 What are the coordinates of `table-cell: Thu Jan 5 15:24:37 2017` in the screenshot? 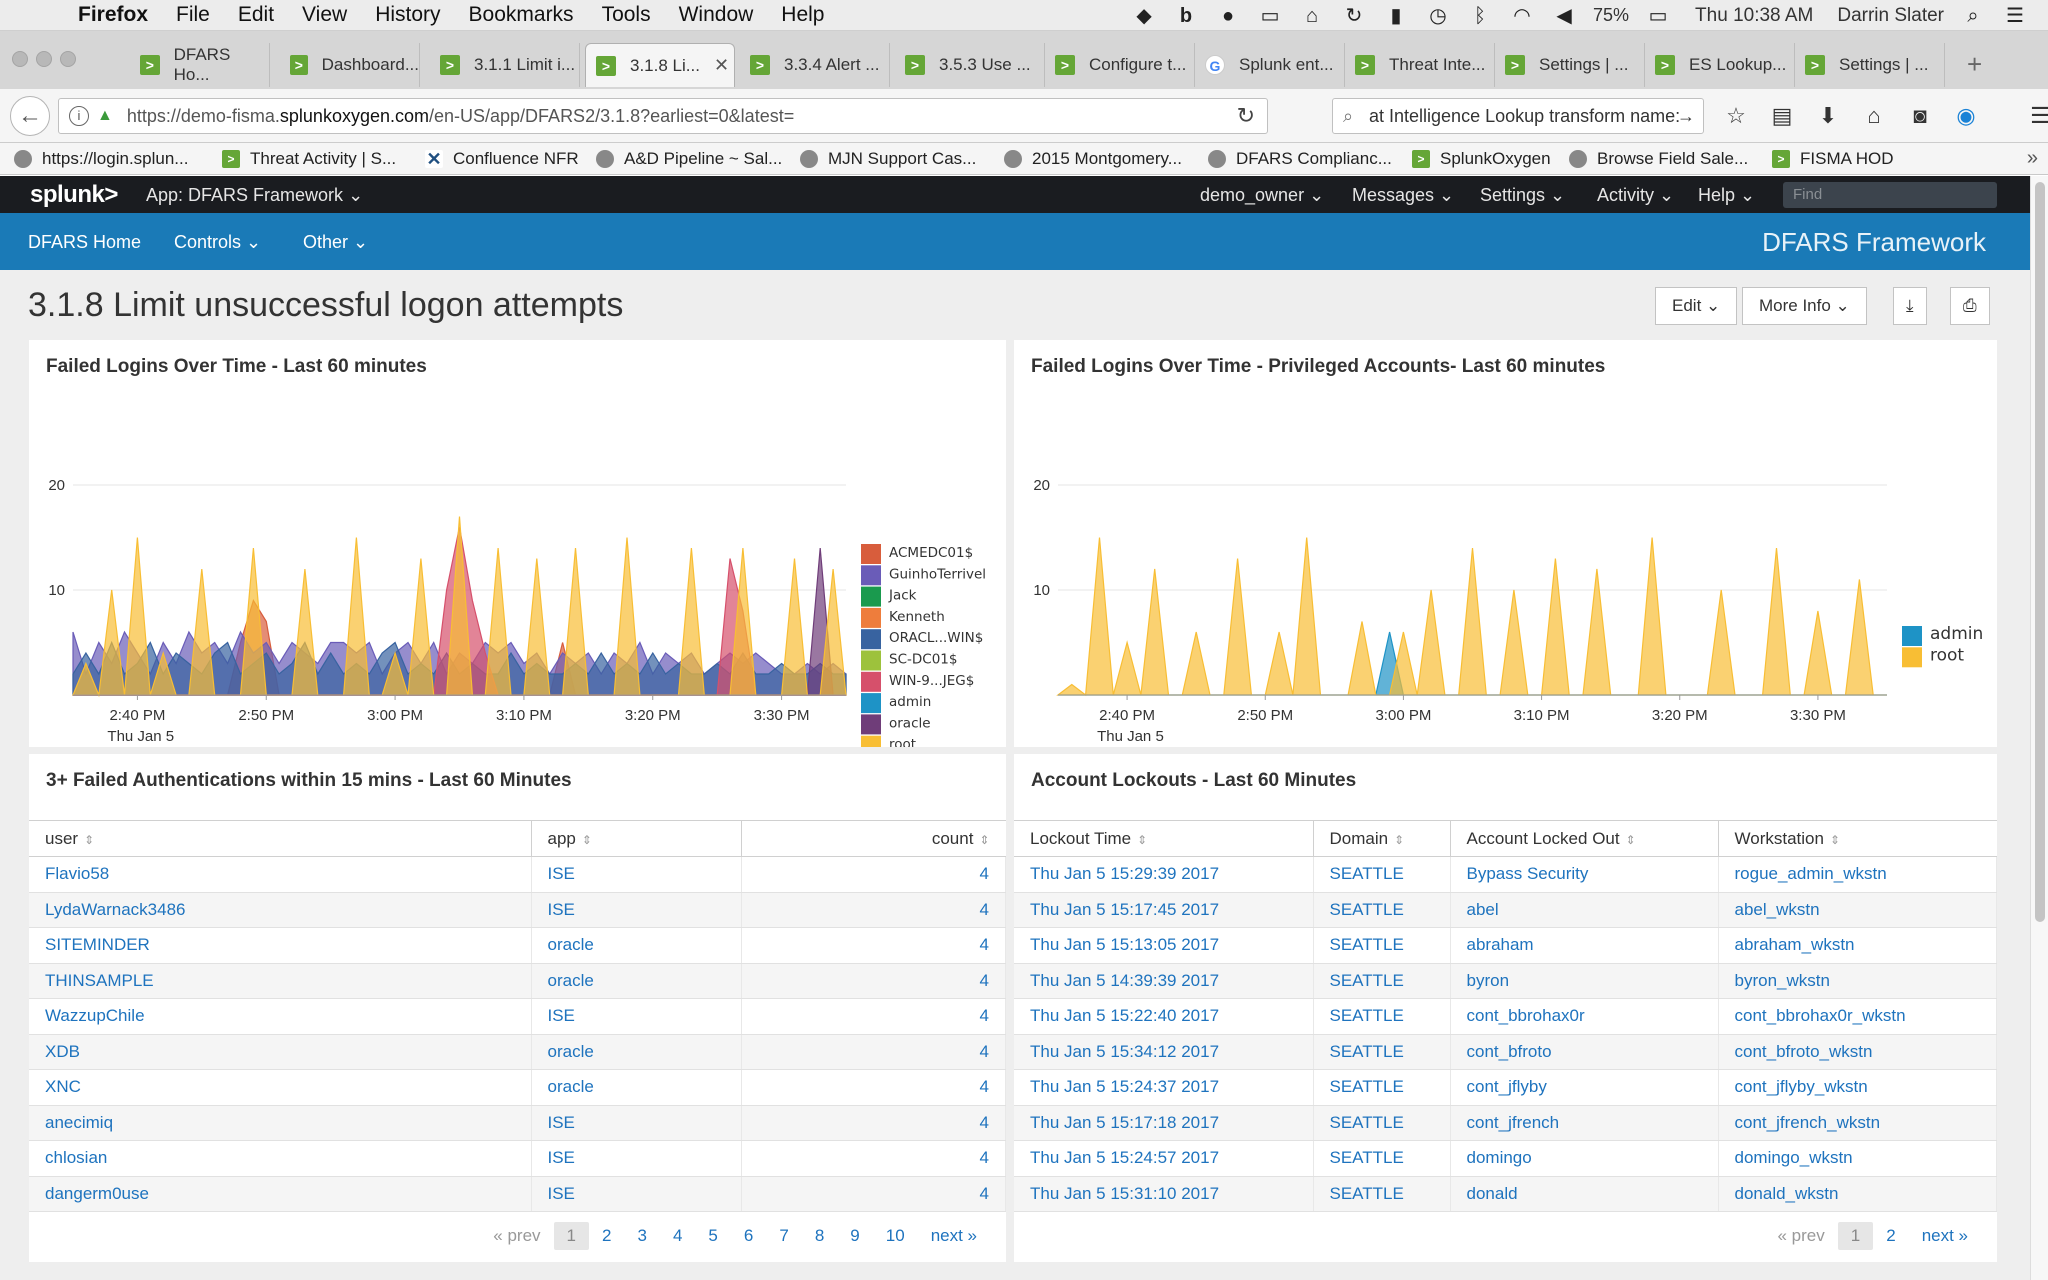 It's located at (1164, 1087).